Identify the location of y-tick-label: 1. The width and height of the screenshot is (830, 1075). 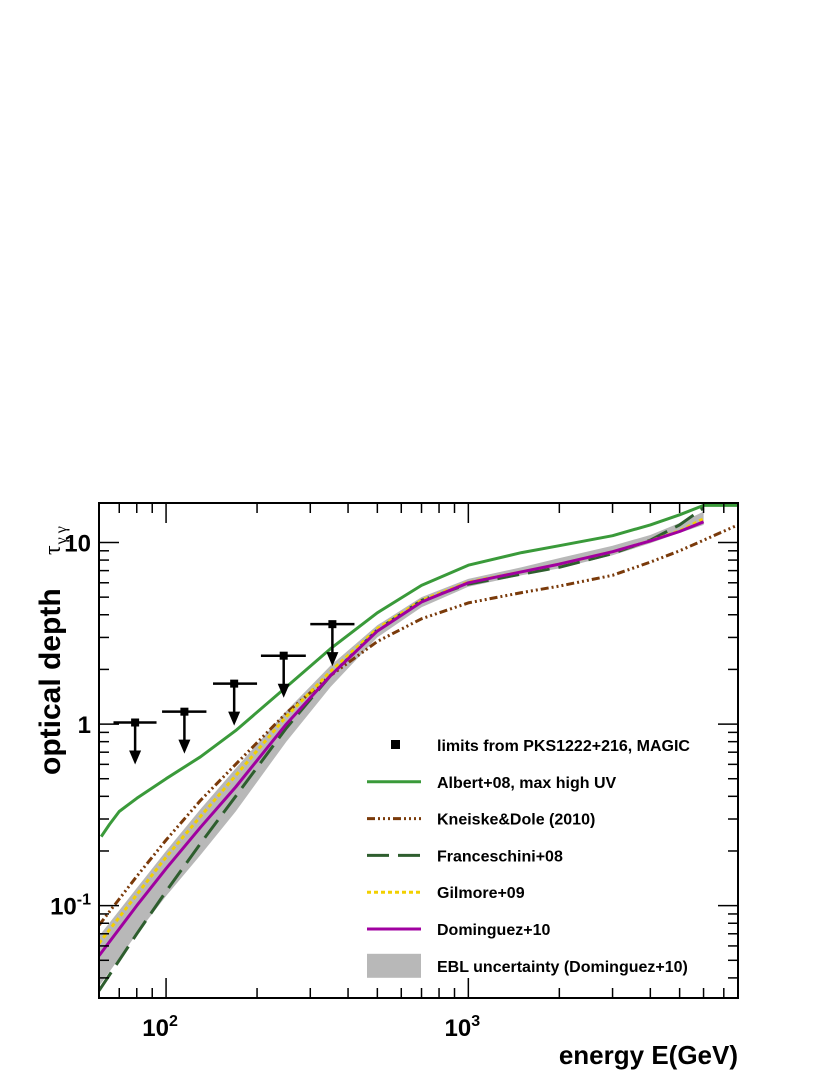
(84, 725).